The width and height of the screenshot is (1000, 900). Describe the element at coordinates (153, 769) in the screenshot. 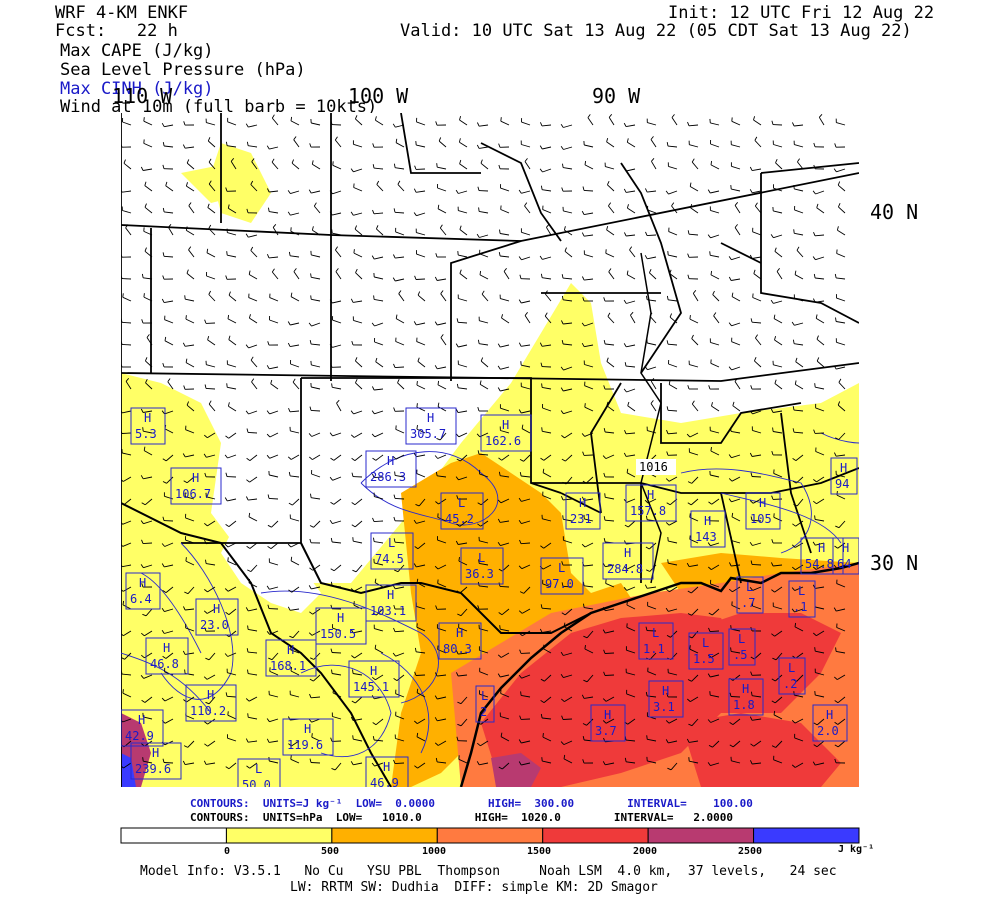

I see `pressure-center-value: 239.6` at that location.